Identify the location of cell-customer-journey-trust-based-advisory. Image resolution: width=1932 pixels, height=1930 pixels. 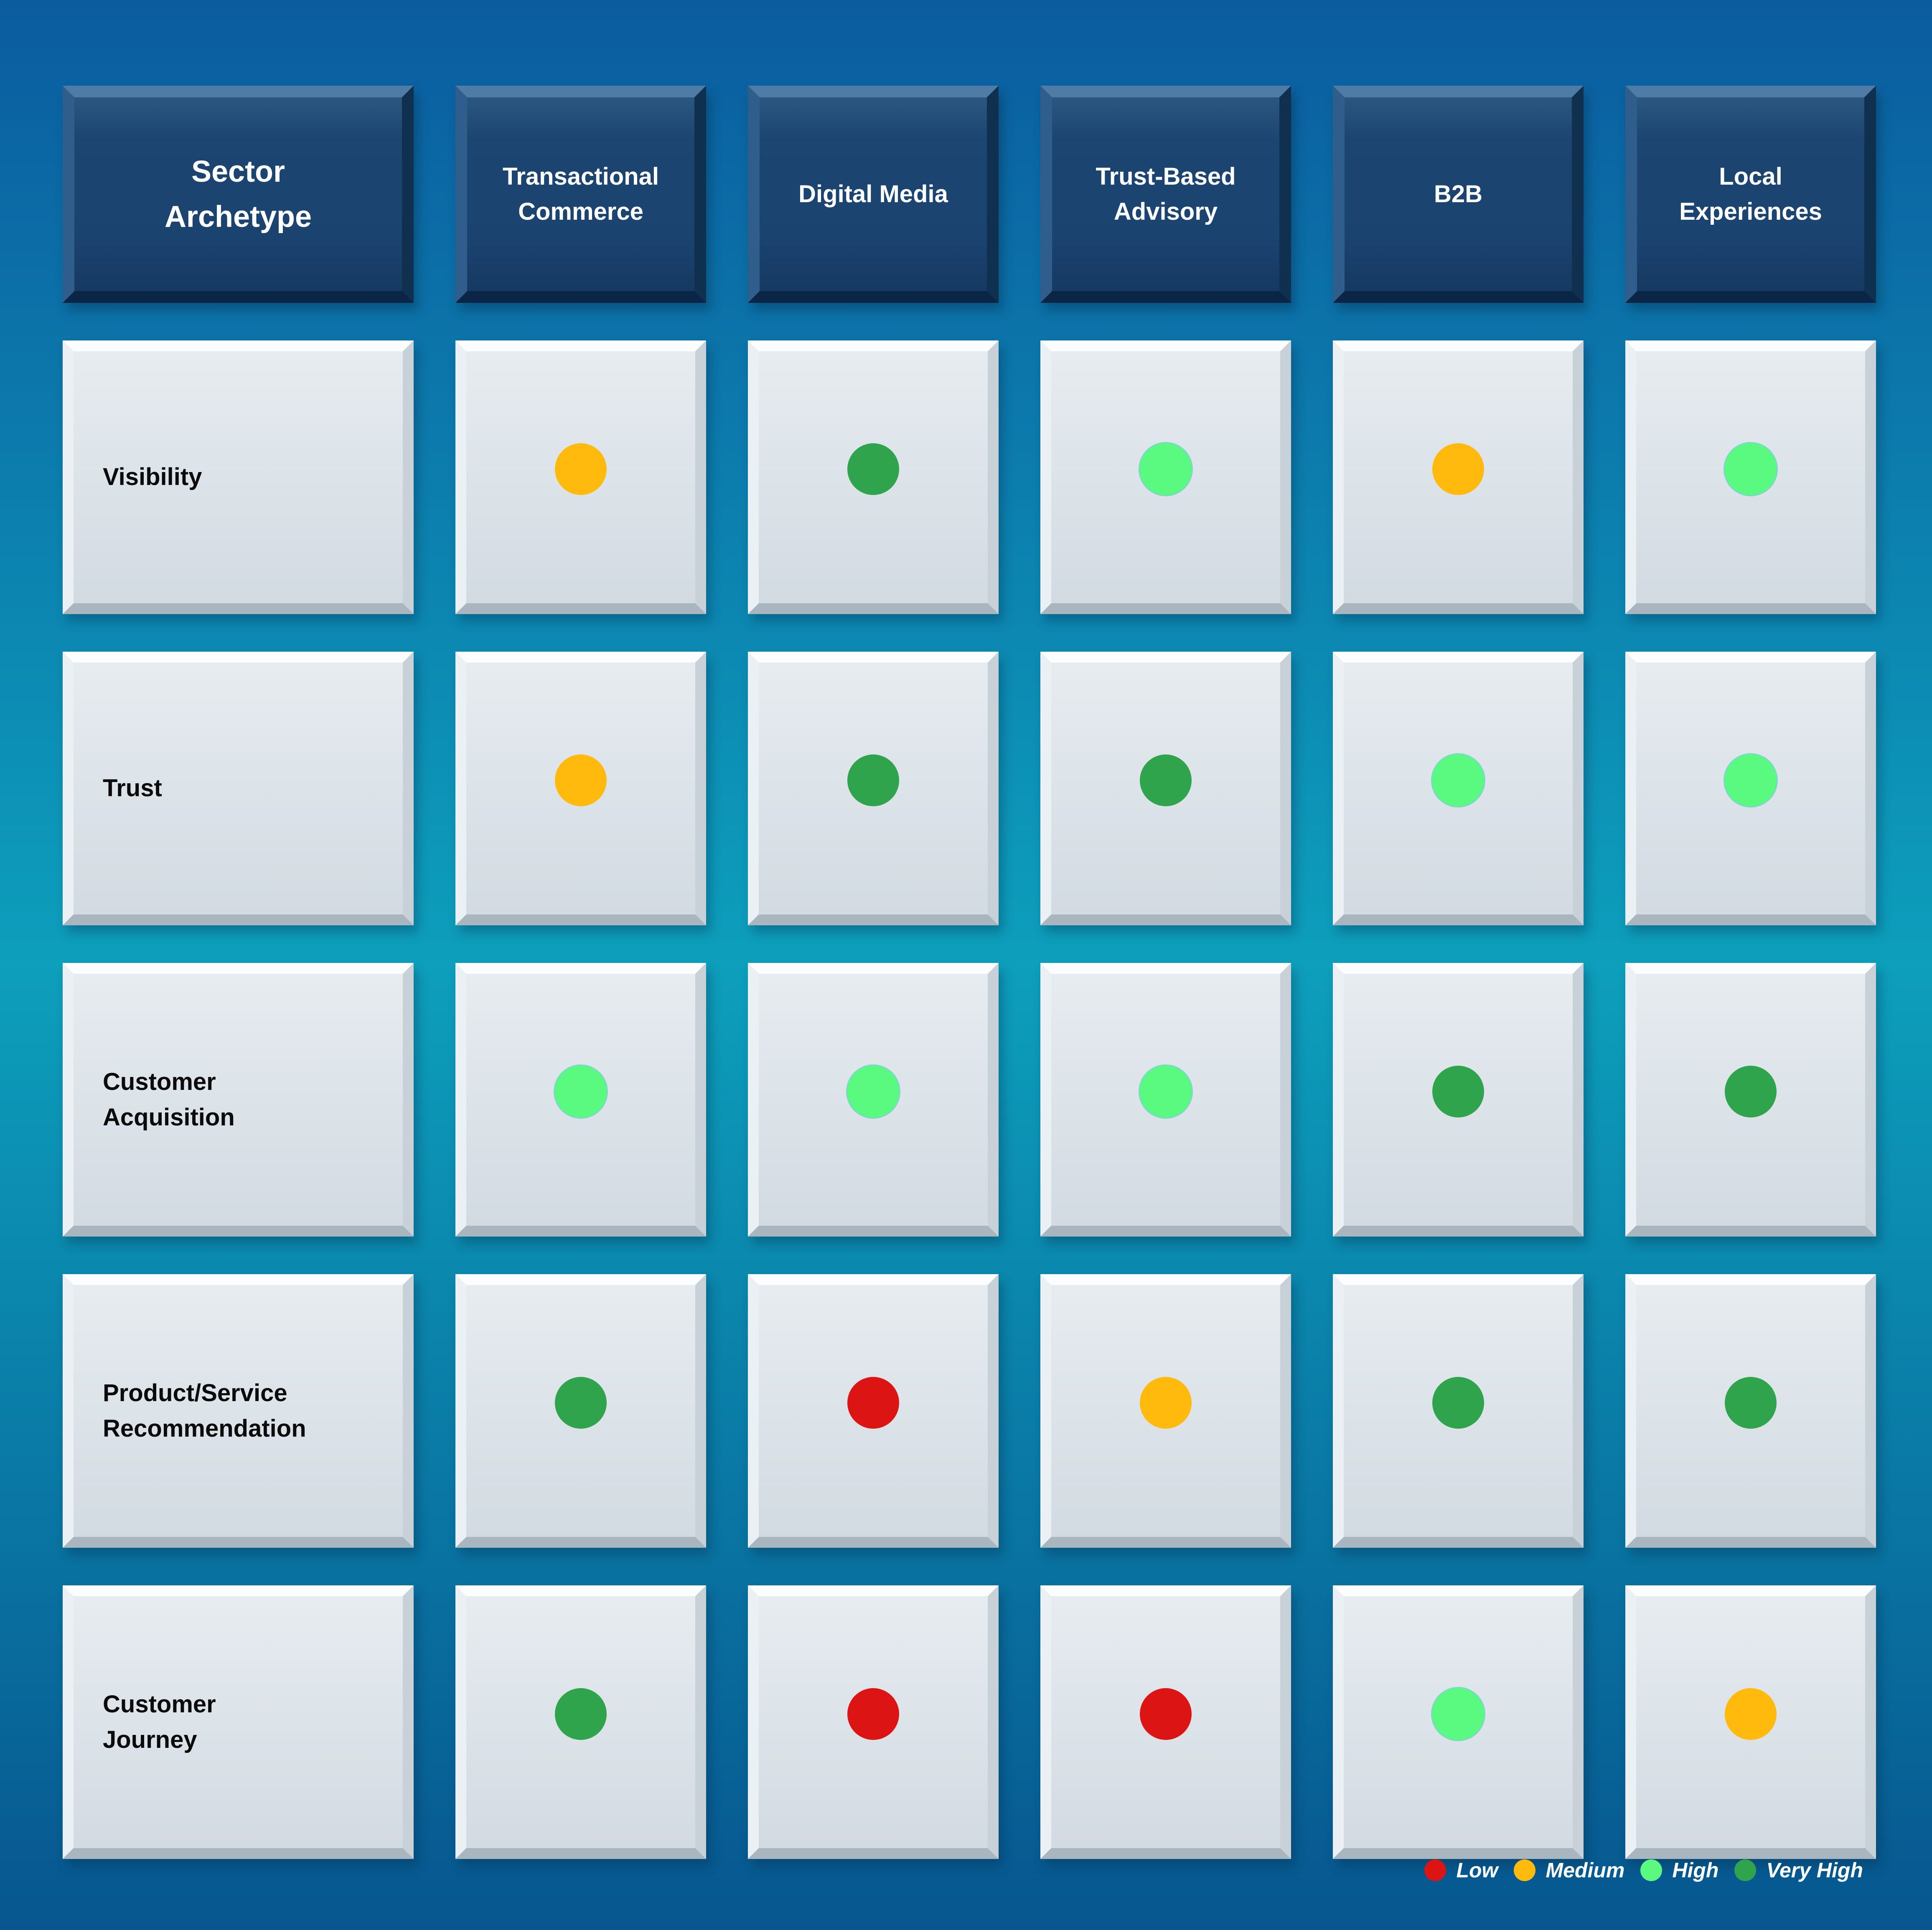
(1165, 1722).